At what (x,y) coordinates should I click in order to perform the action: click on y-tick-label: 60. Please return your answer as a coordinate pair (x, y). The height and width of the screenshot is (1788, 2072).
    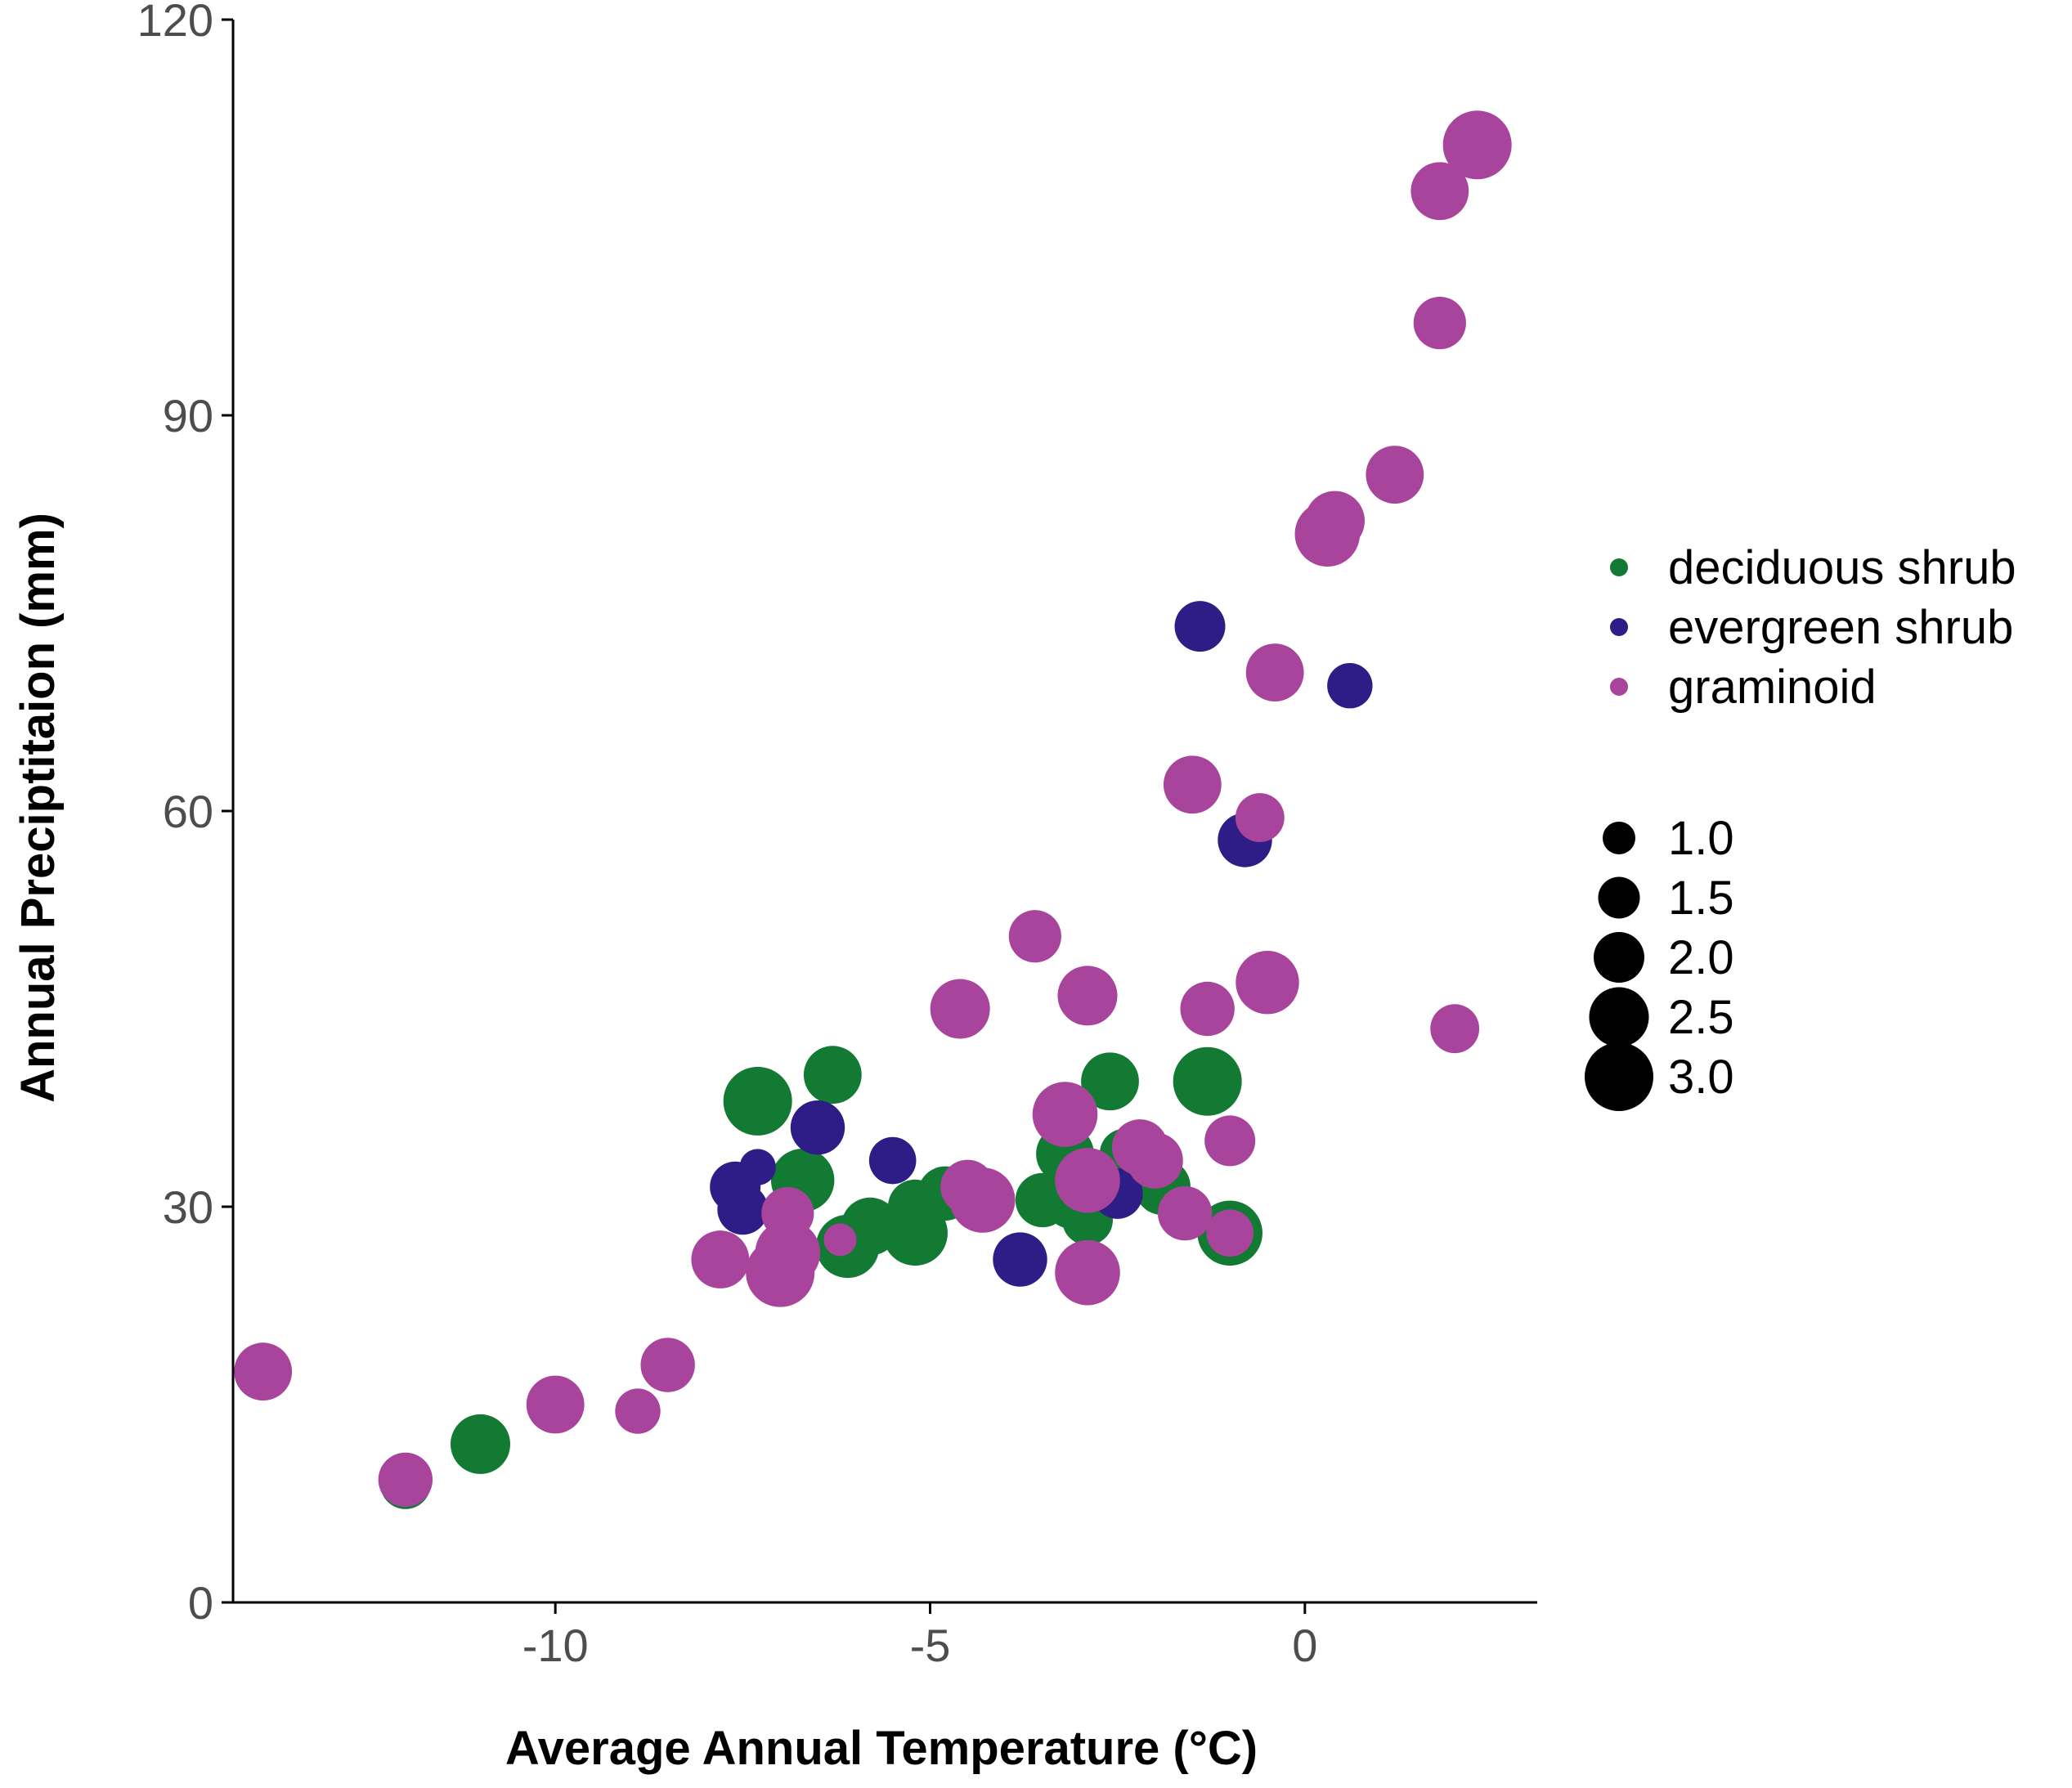
    Looking at the image, I should click on (188, 811).